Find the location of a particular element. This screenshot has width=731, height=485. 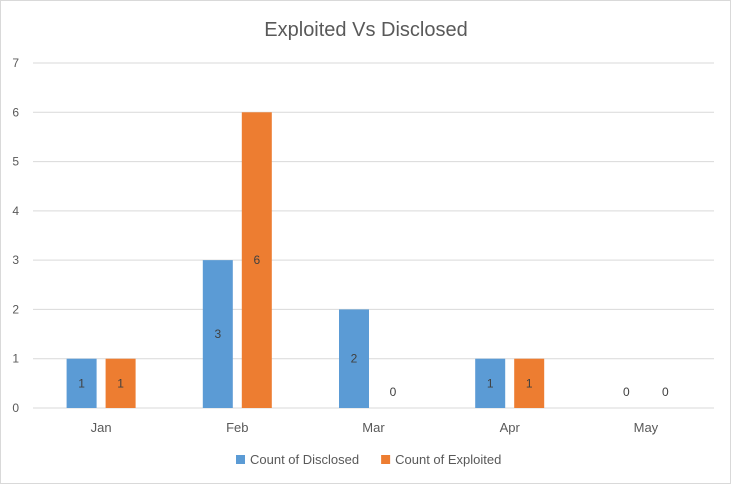

data-label: 6 is located at coordinates (256, 260).